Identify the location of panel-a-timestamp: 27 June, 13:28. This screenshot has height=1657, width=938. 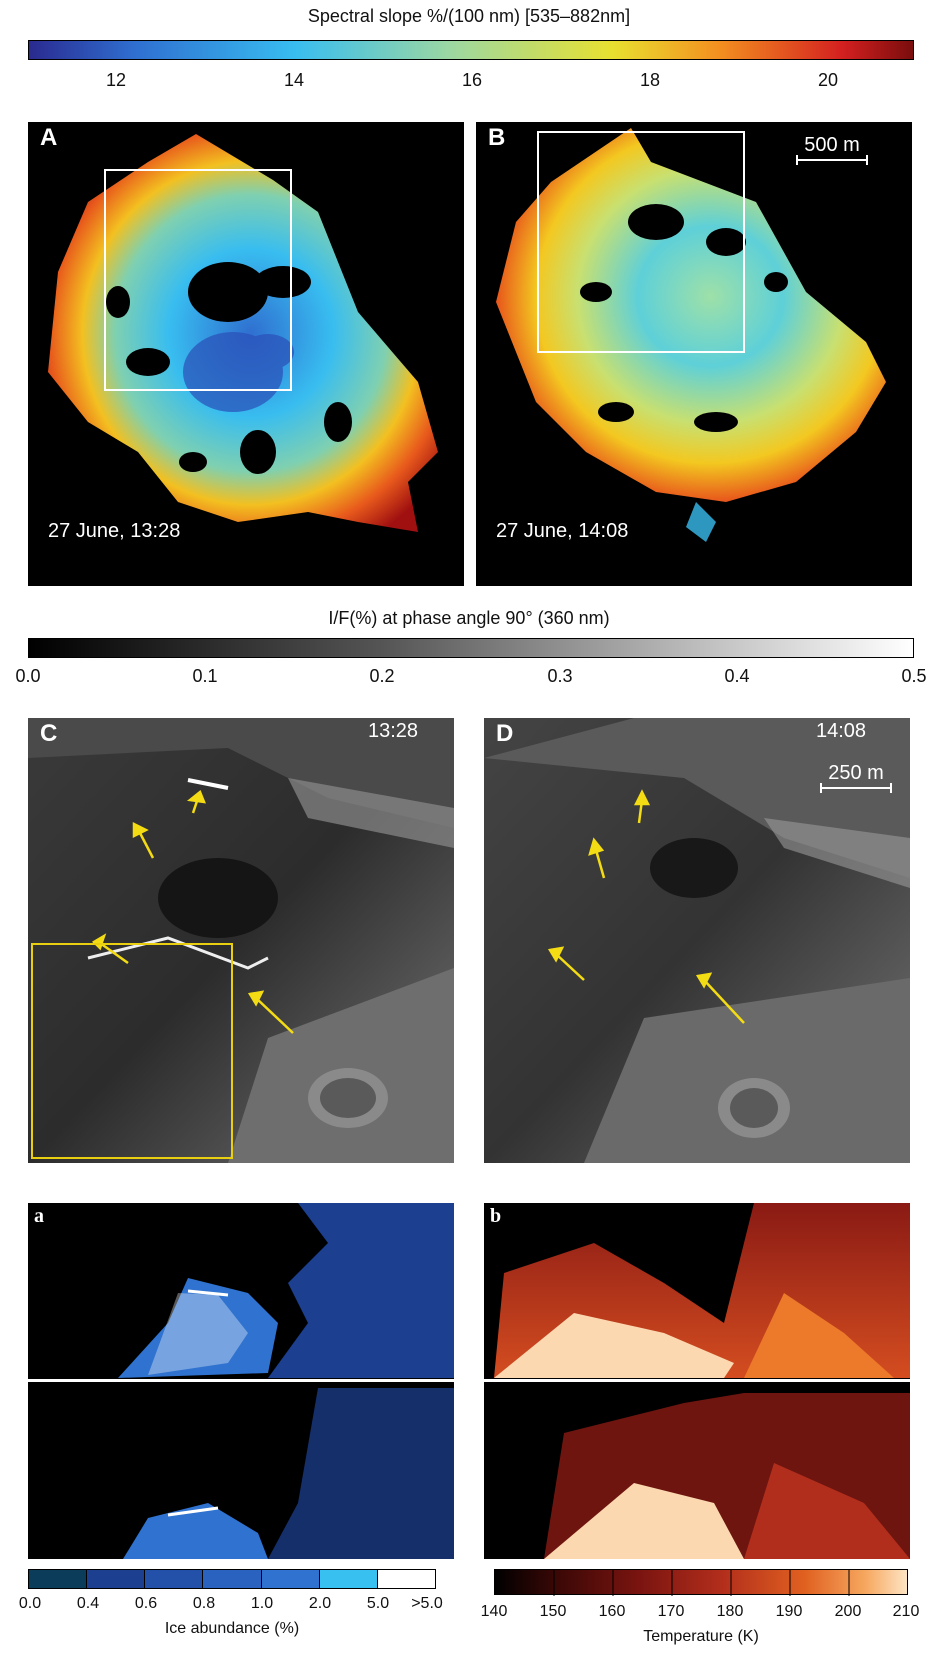
(114, 531).